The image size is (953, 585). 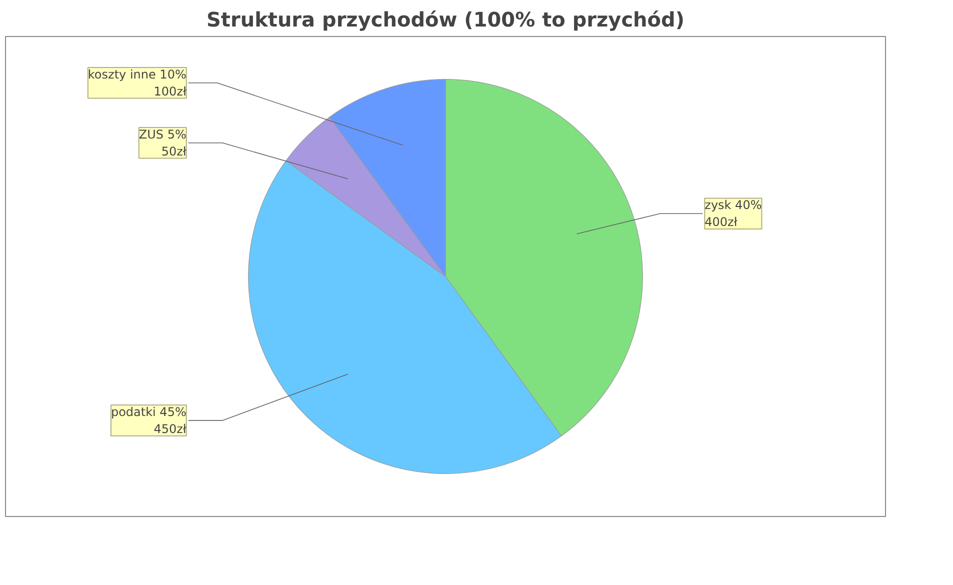 What do you see at coordinates (137, 82) in the screenshot?
I see `slice-label: koszty inne 10% 100zł` at bounding box center [137, 82].